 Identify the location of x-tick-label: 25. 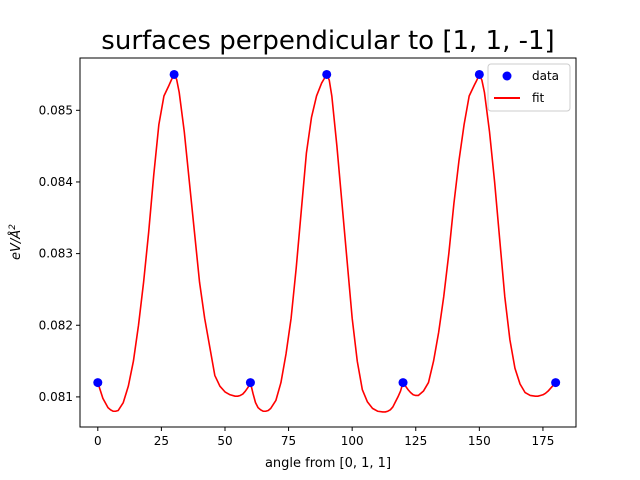
(161, 441).